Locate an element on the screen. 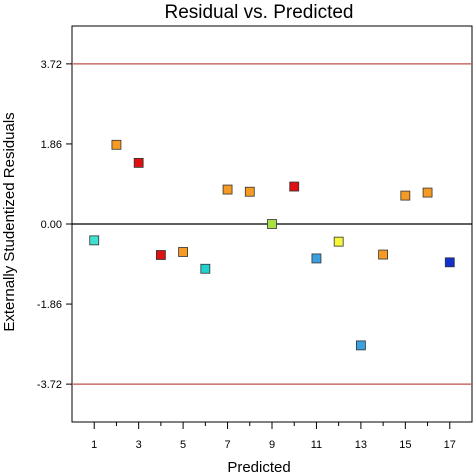  x-tick-label-7: 15 is located at coordinates (405, 445).